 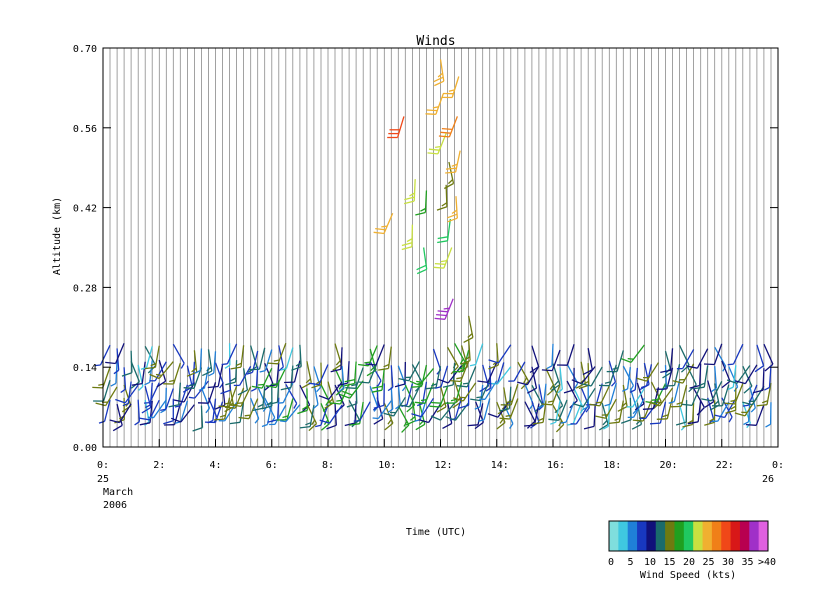 What do you see at coordinates (612, 465) in the screenshot?
I see `x-tick-label: 18:` at bounding box center [612, 465].